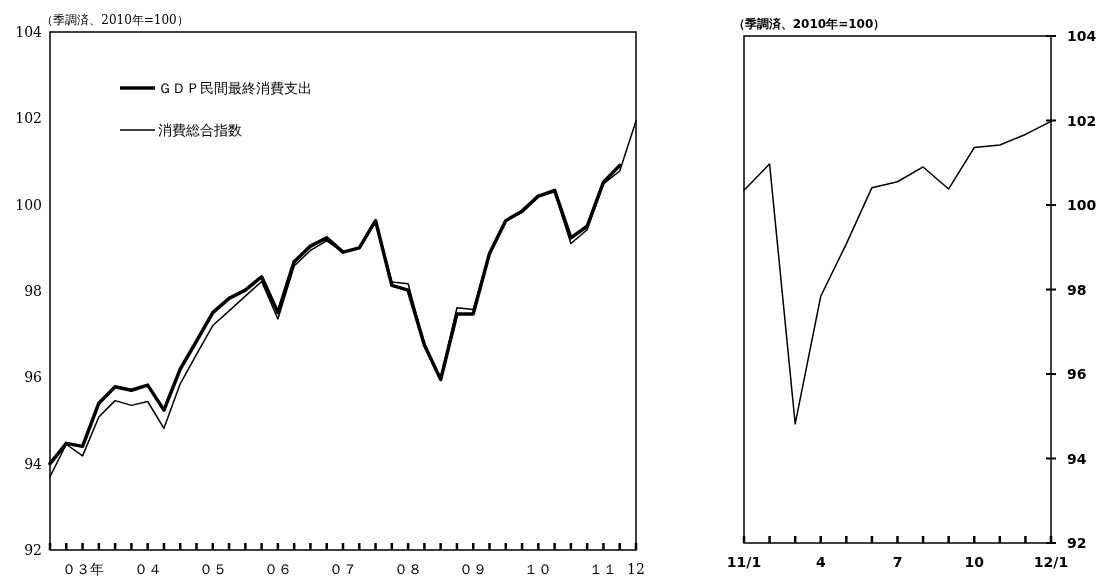 Image resolution: width=1118 pixels, height=585 pixels. What do you see at coordinates (82, 569) in the screenshot?
I see `x-tick-label: ０３年` at bounding box center [82, 569].